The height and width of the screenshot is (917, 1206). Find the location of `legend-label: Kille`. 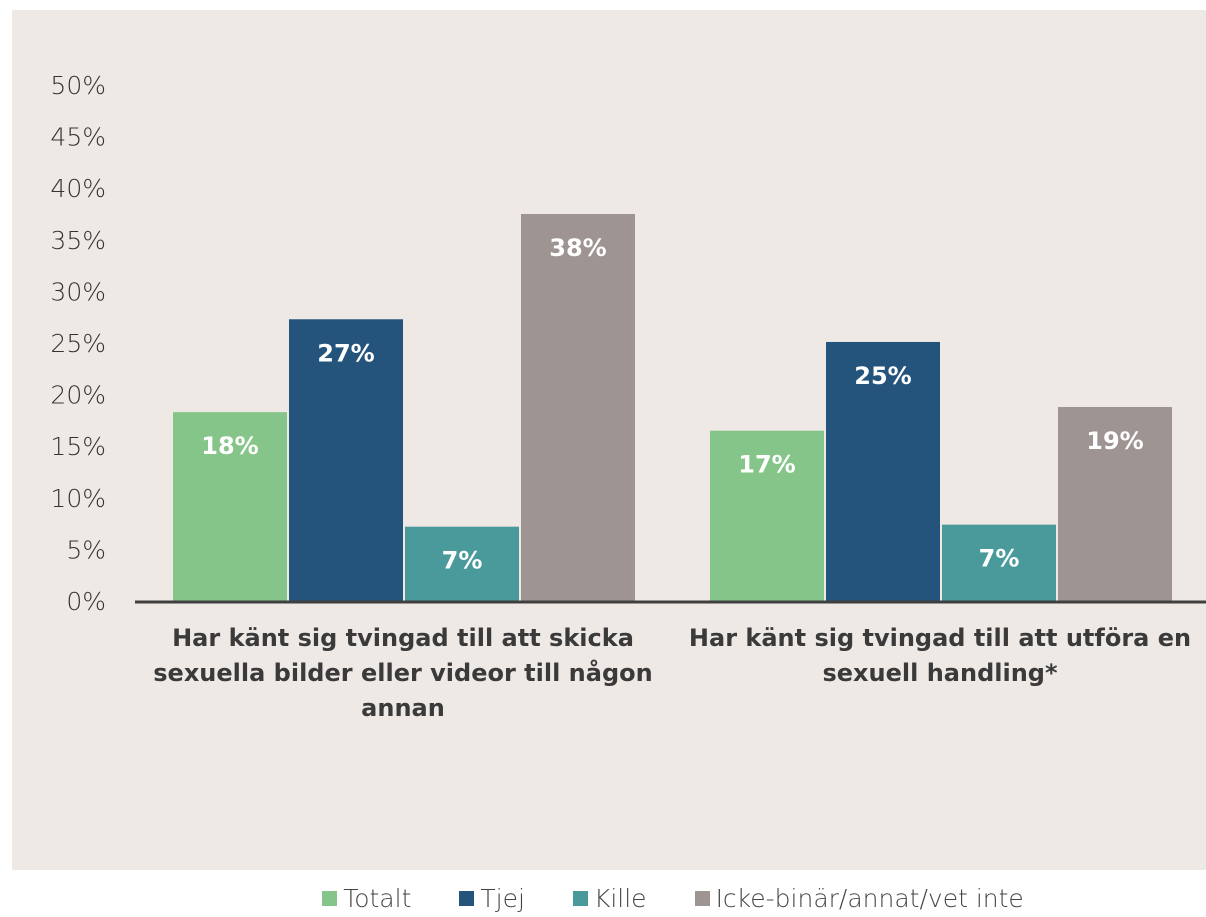

legend-label: Kille is located at coordinates (620, 898).